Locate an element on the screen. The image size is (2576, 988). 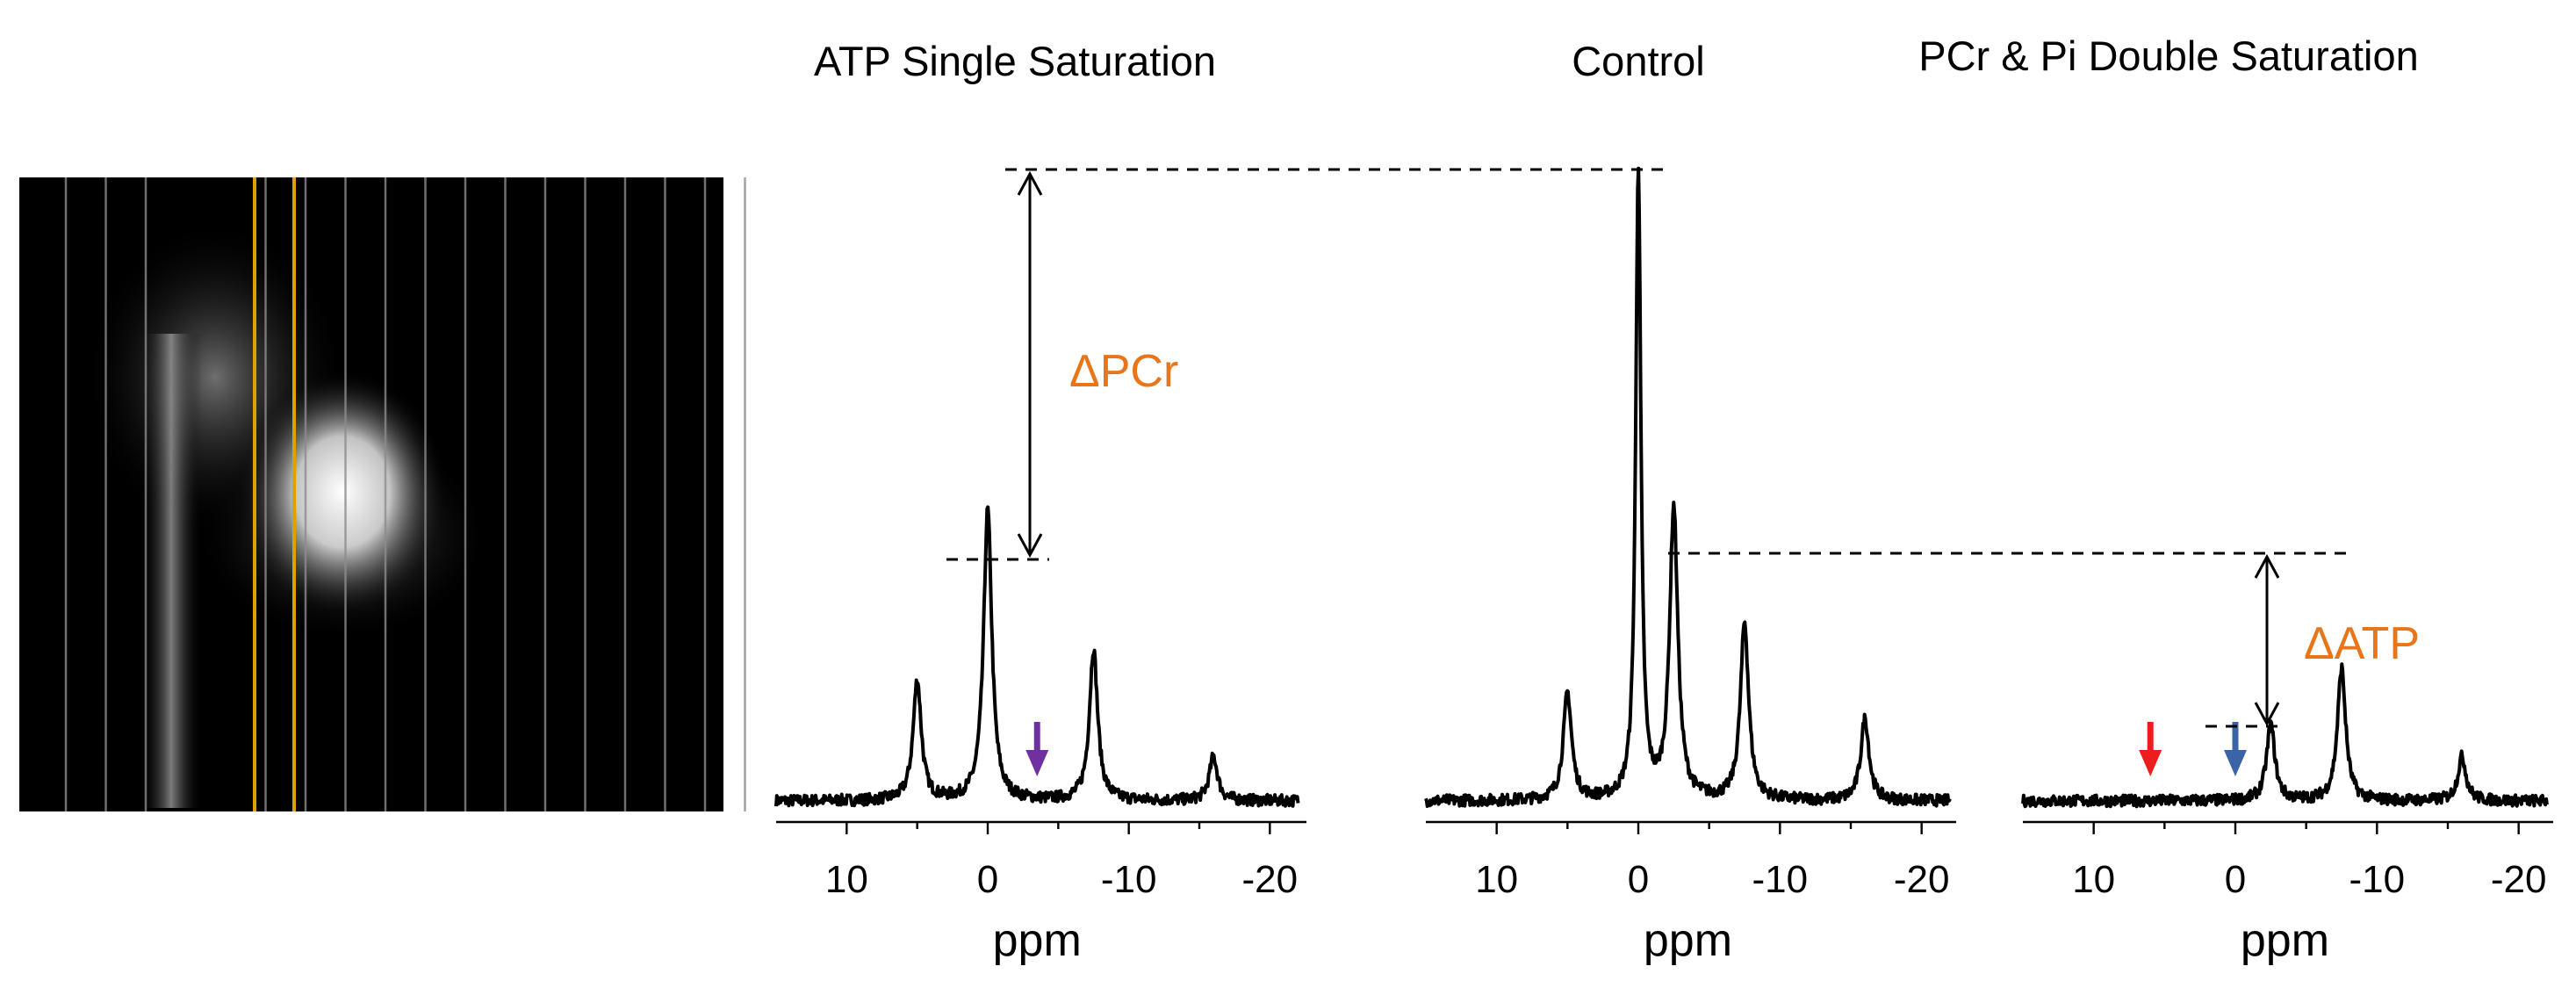
spectrum-panel-atp-single: 10 0 -10 -20 ppm is located at coordinates (1040, 735).